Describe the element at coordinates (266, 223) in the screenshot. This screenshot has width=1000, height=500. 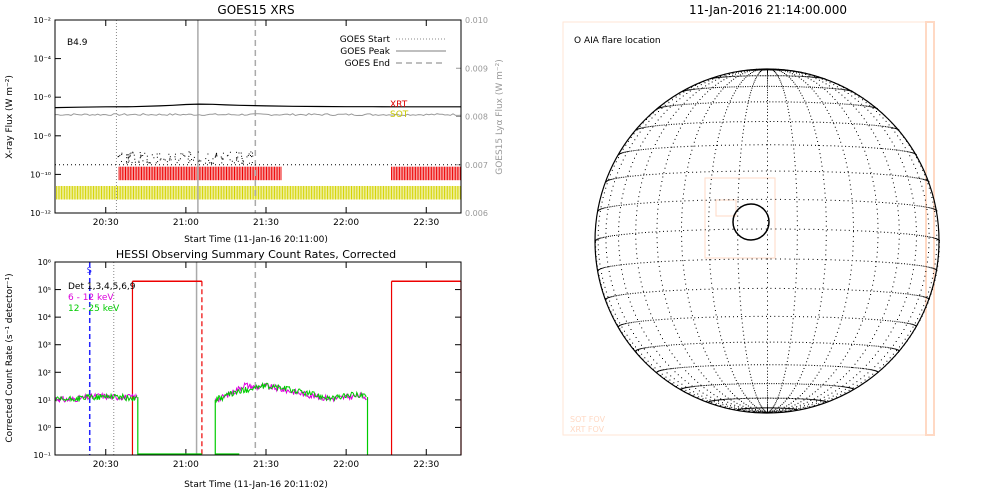
I see `goes-xtick-label: 21:30` at that location.